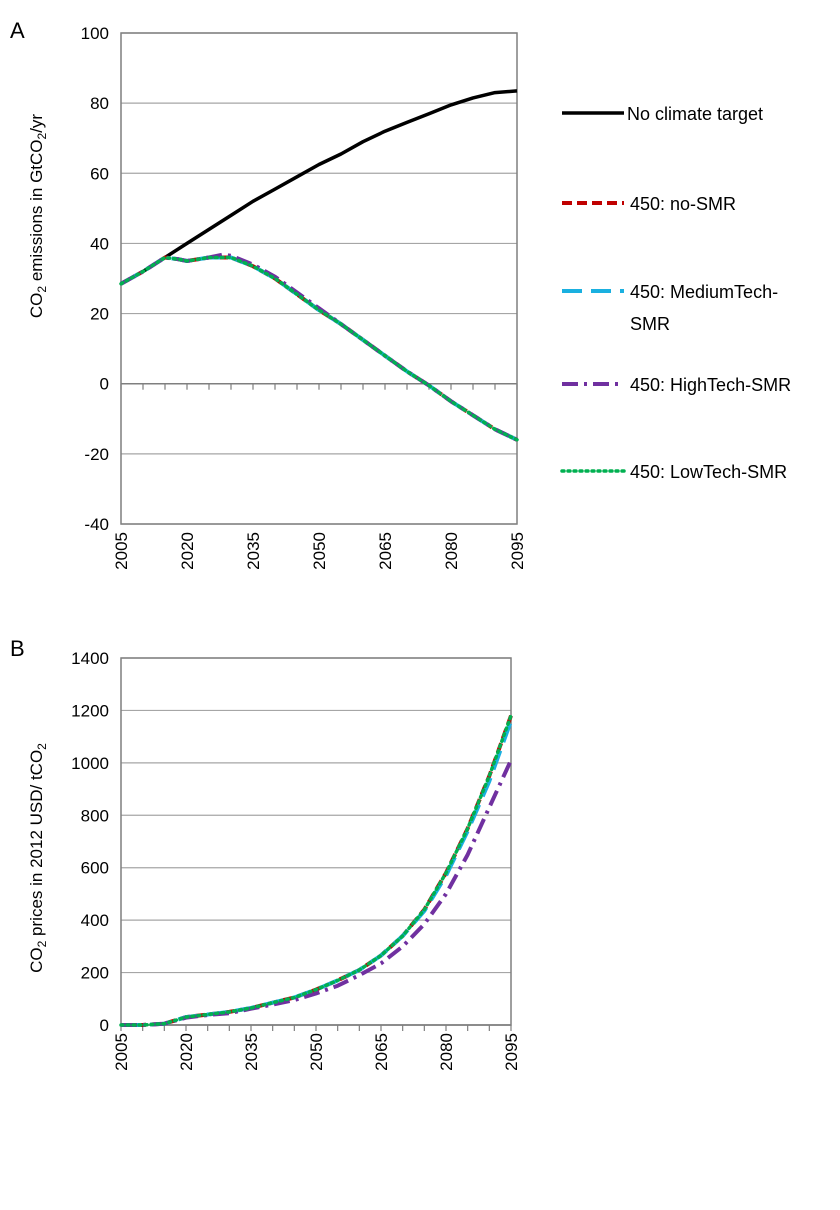 This screenshot has width=840, height=1210. I want to click on y-tick-label: -20, so click(96, 454).